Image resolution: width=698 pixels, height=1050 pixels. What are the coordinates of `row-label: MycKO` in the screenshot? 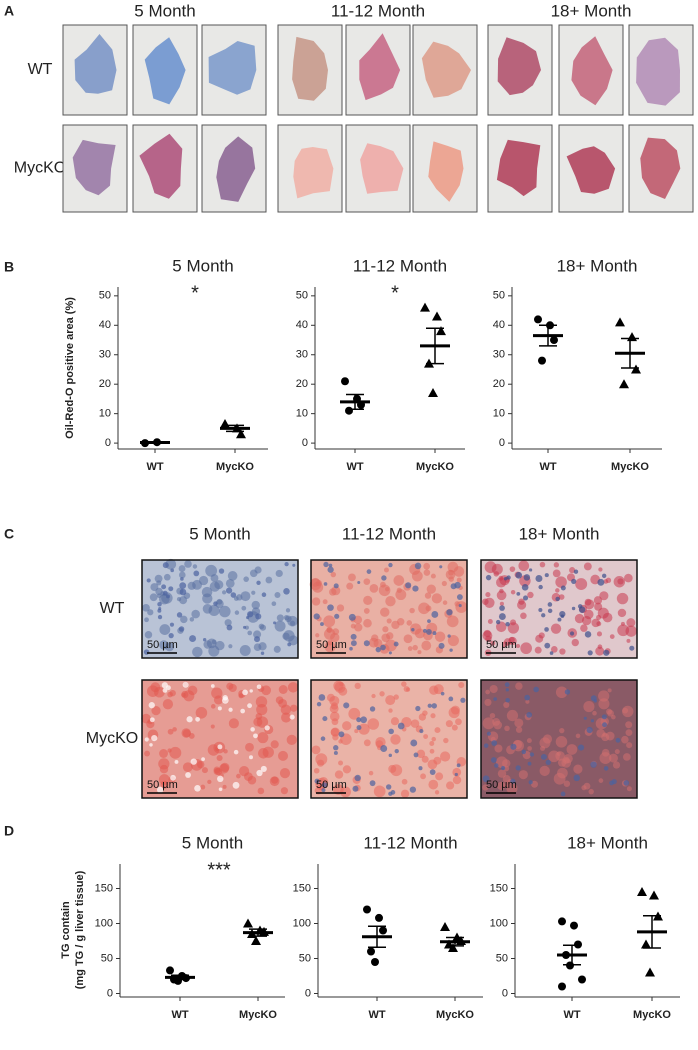 It's located at (112, 738).